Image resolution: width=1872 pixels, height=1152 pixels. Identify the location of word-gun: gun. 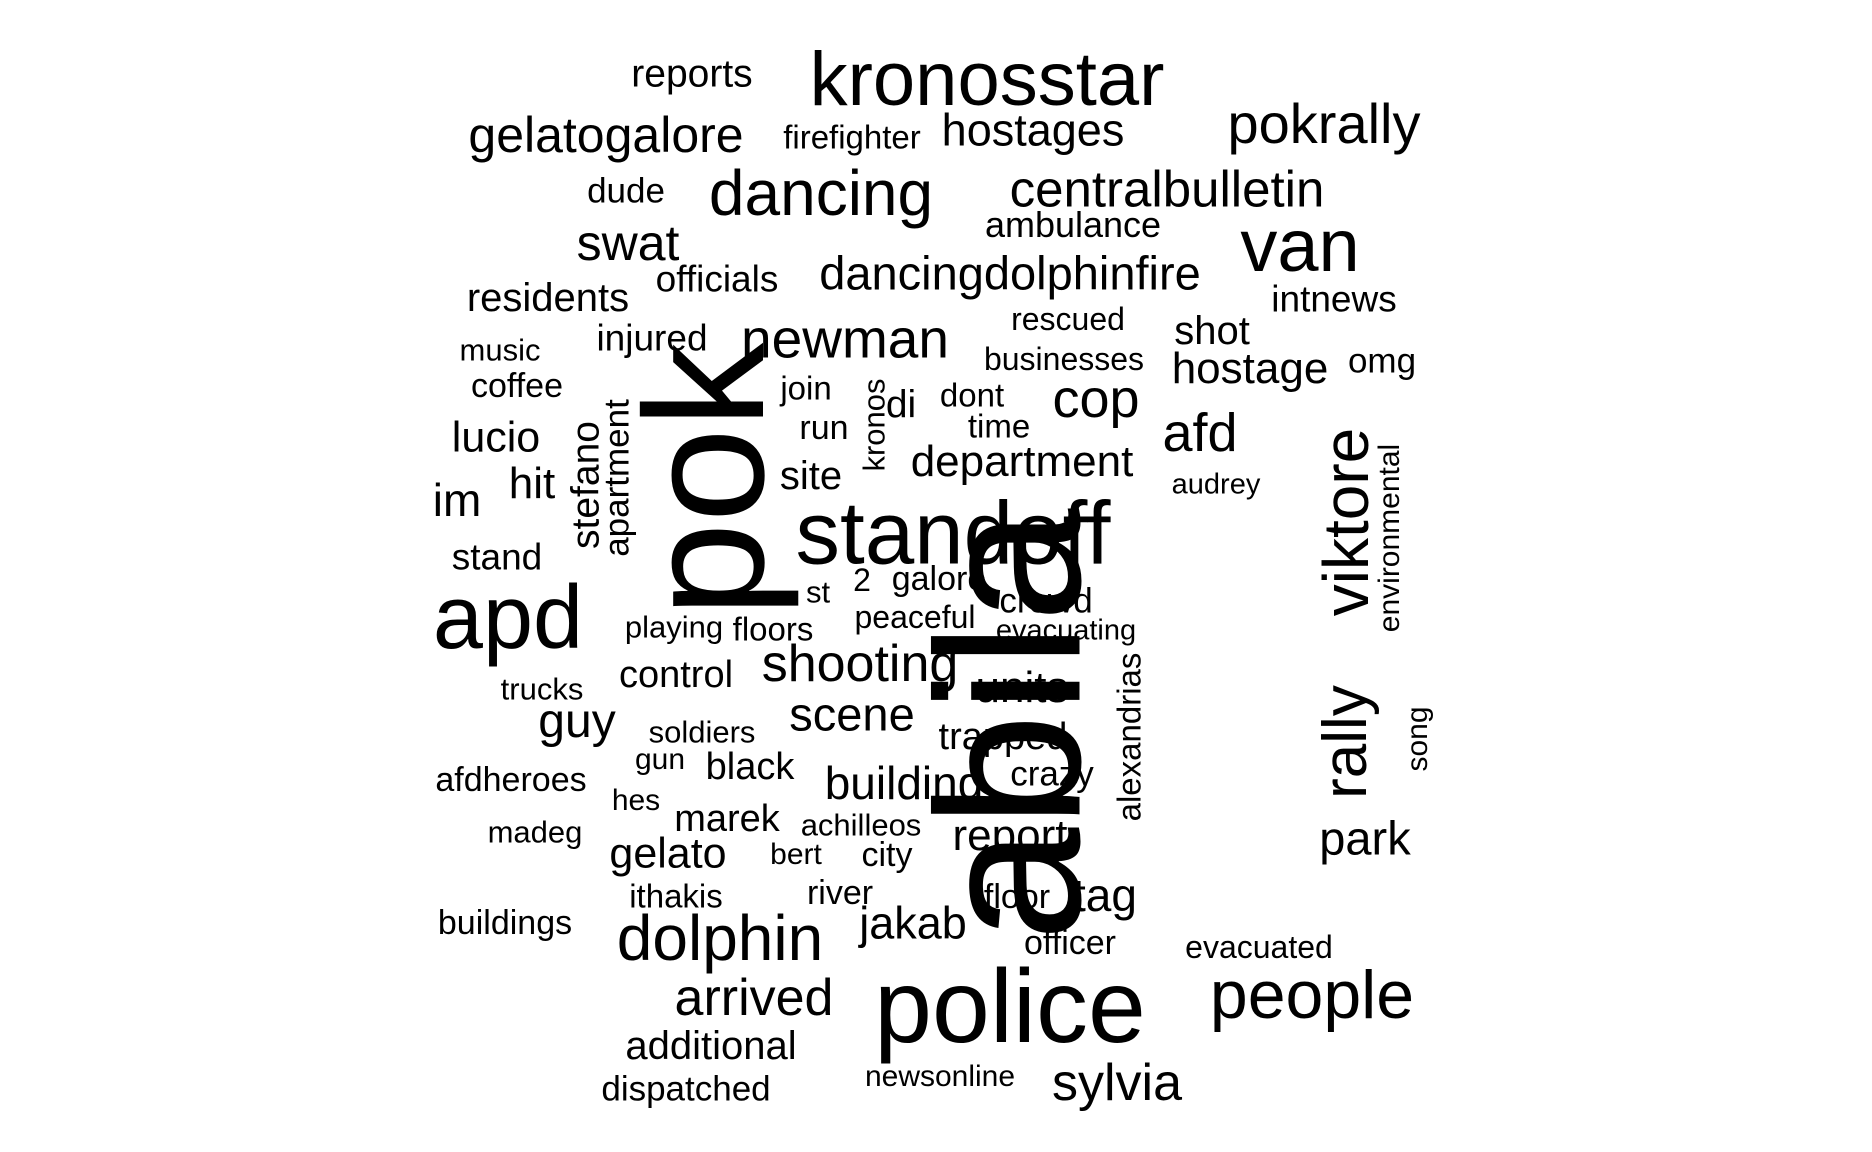
(660, 759).